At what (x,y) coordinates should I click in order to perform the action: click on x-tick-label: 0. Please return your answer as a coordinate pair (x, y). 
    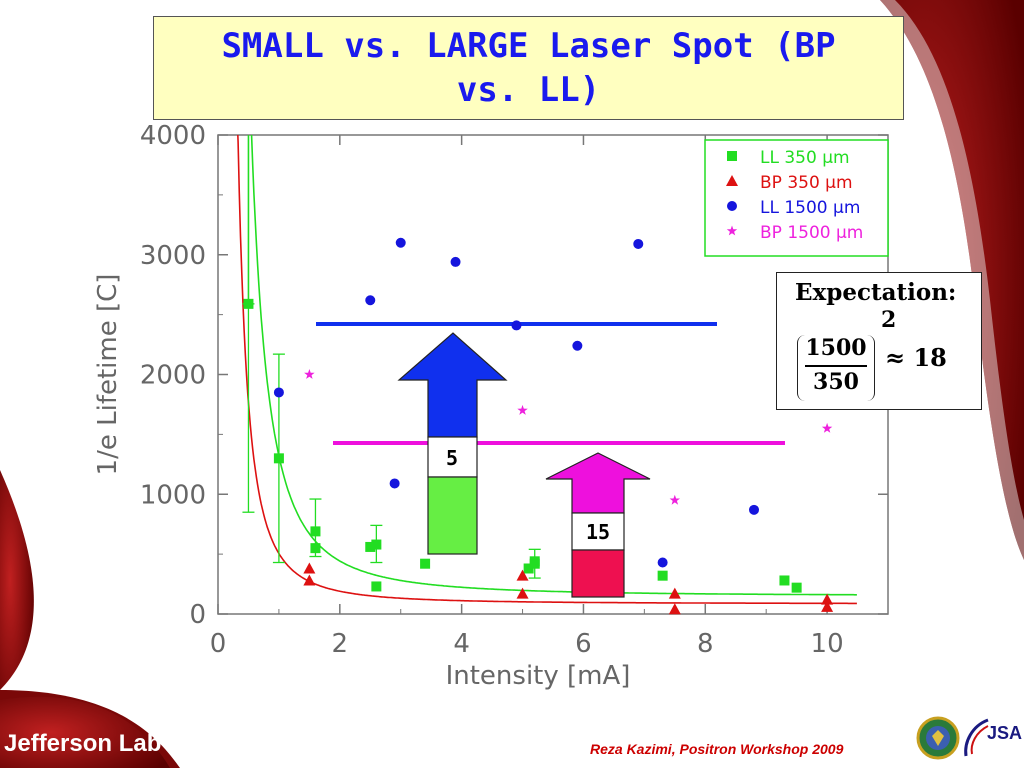
    Looking at the image, I should click on (218, 644).